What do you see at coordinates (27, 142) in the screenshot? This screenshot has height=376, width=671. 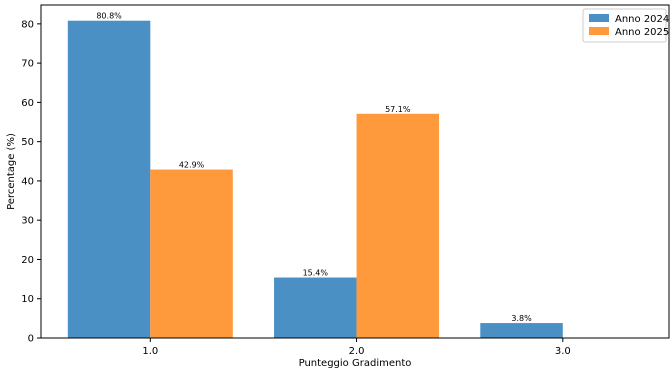 I see `y-tick-label: 50` at bounding box center [27, 142].